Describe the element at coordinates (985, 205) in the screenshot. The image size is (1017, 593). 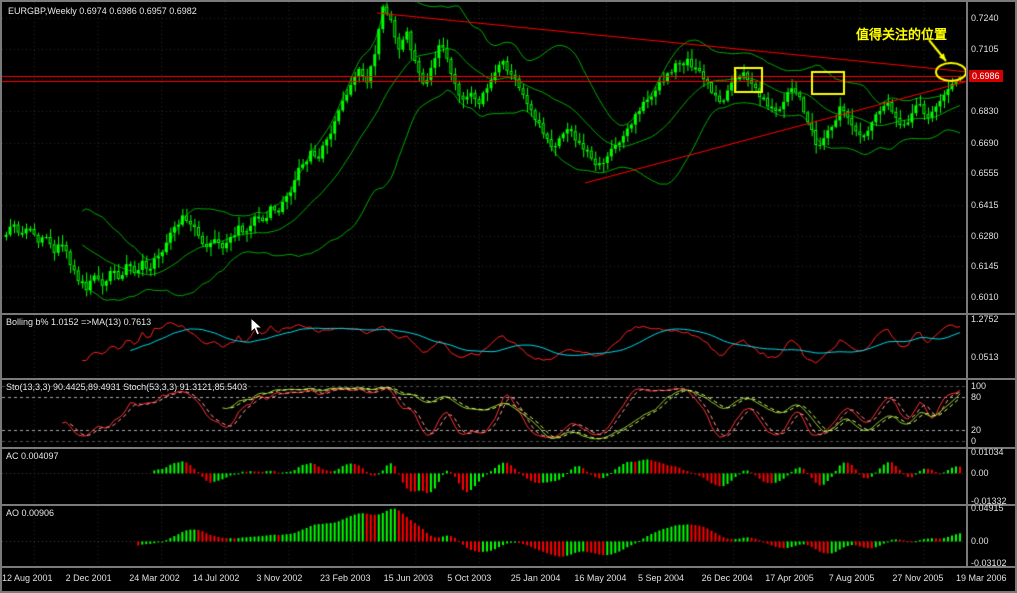
I see `axis-tick-label: 0.6415` at that location.